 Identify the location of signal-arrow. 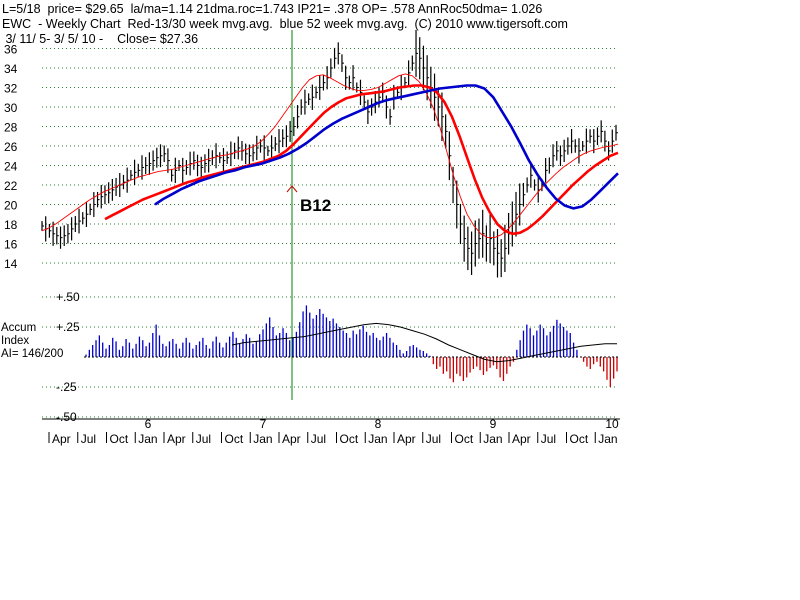
(292, 189).